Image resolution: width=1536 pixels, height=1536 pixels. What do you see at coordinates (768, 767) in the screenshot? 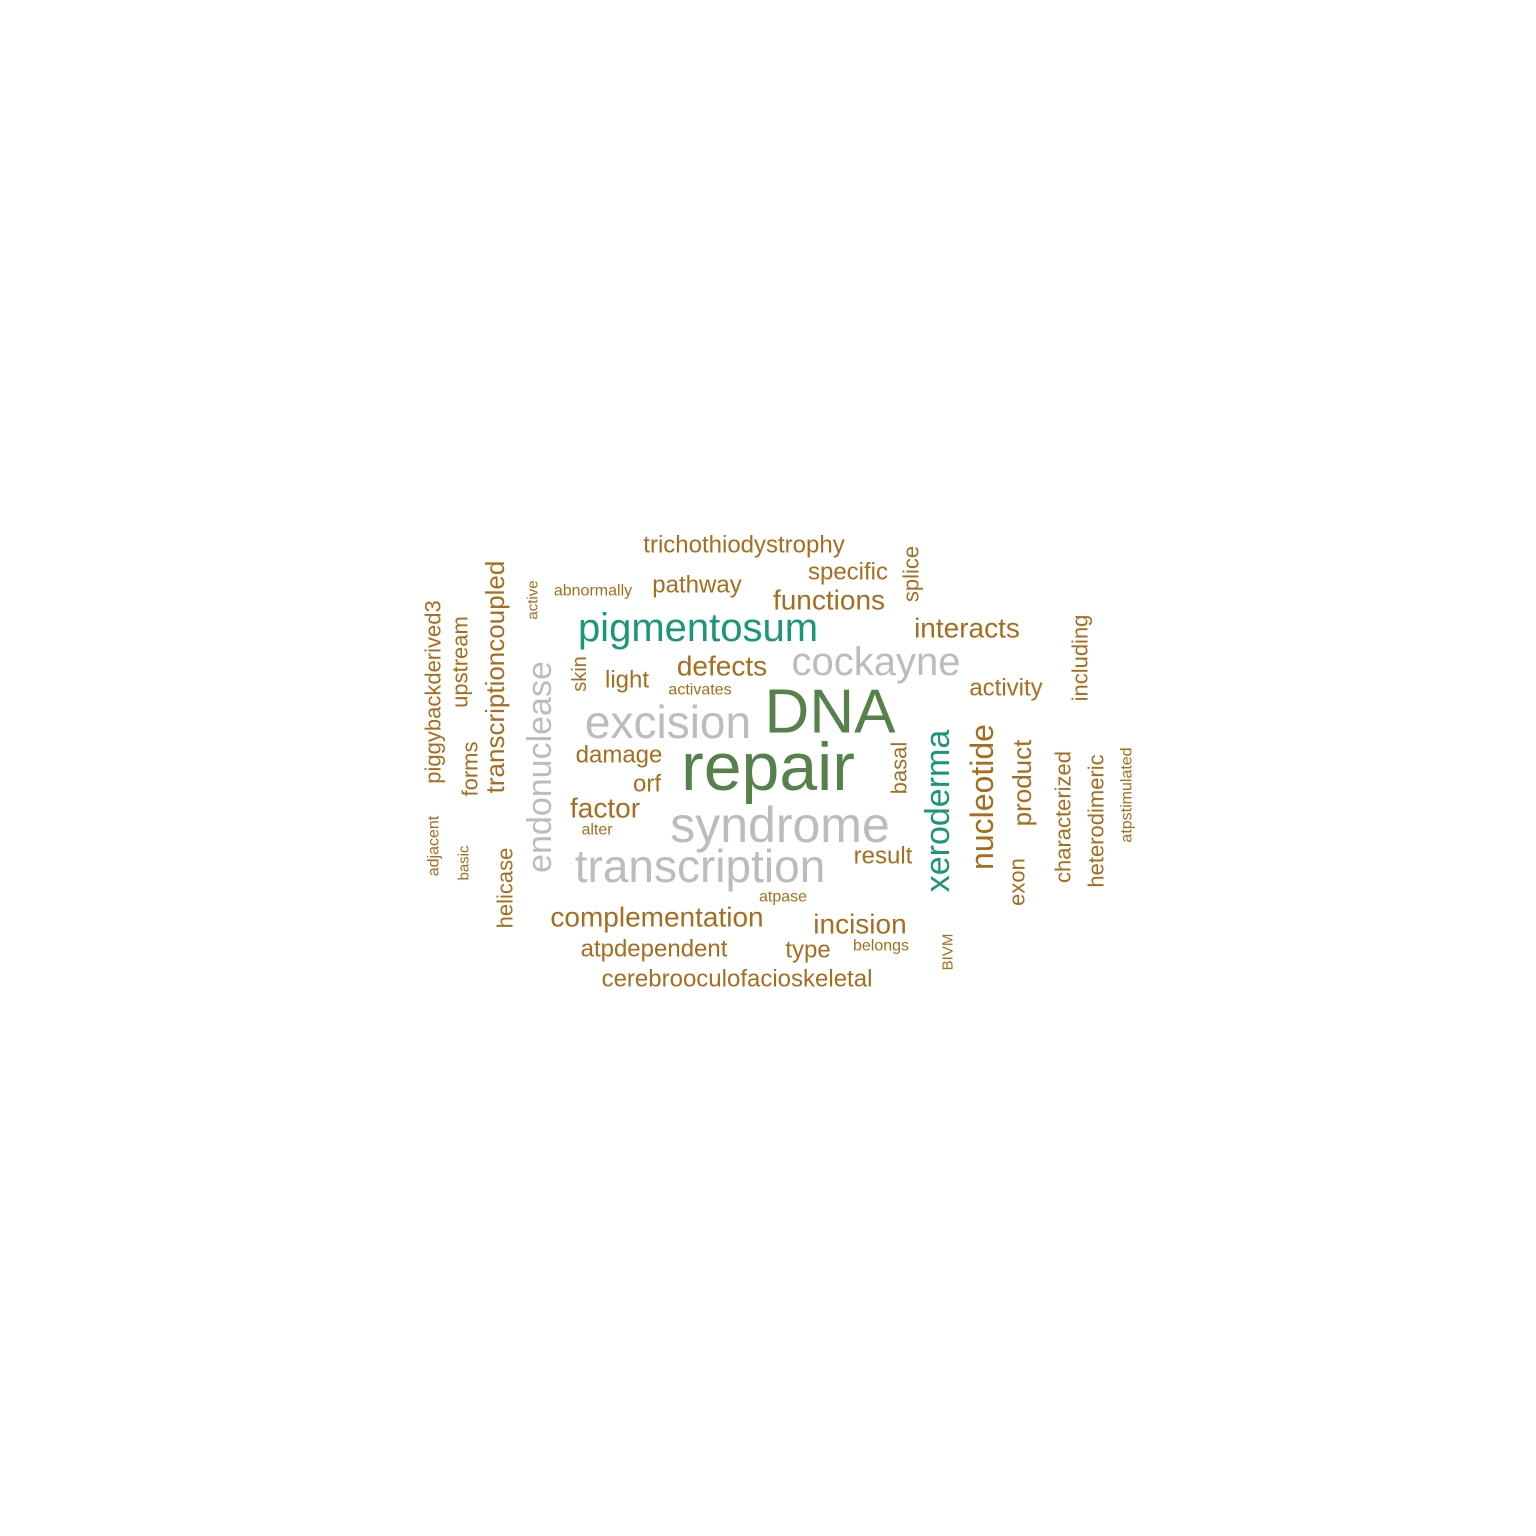
I see `cloud-word-repair: repair` at bounding box center [768, 767].